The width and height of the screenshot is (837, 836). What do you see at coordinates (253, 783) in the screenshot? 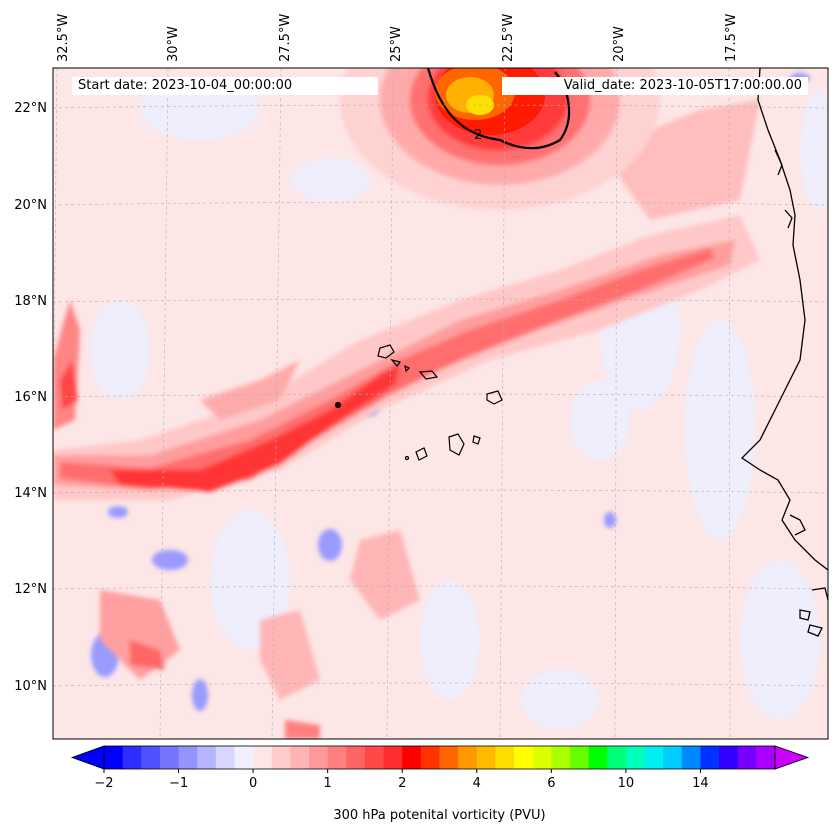
I see `colorbar-tick-label: 0` at bounding box center [253, 783].